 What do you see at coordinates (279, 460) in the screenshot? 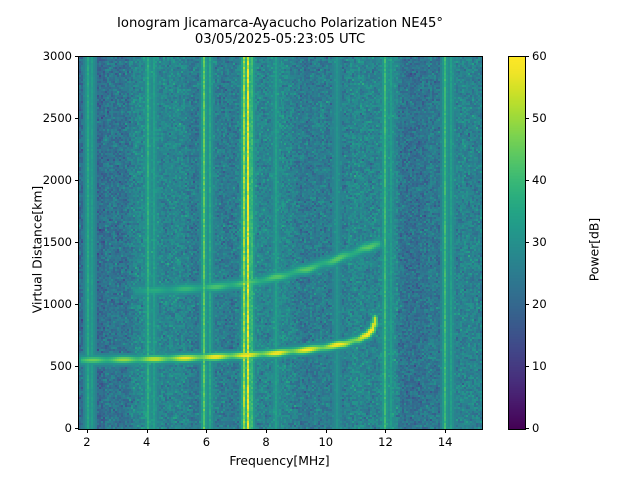
I see `x-axis-label: Frequency[MHz]` at bounding box center [279, 460].